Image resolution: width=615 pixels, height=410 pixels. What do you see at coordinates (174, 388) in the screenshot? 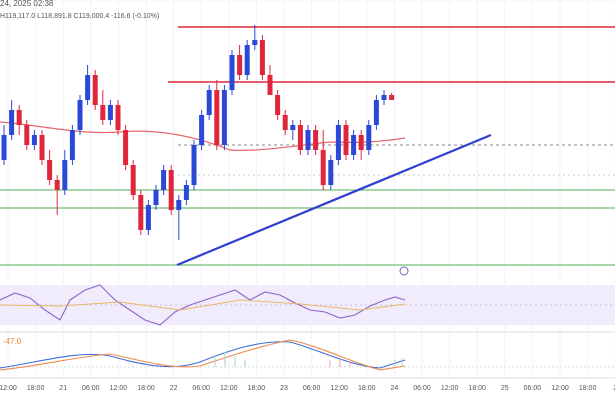
I see `x-tick-label: 22` at bounding box center [174, 388].